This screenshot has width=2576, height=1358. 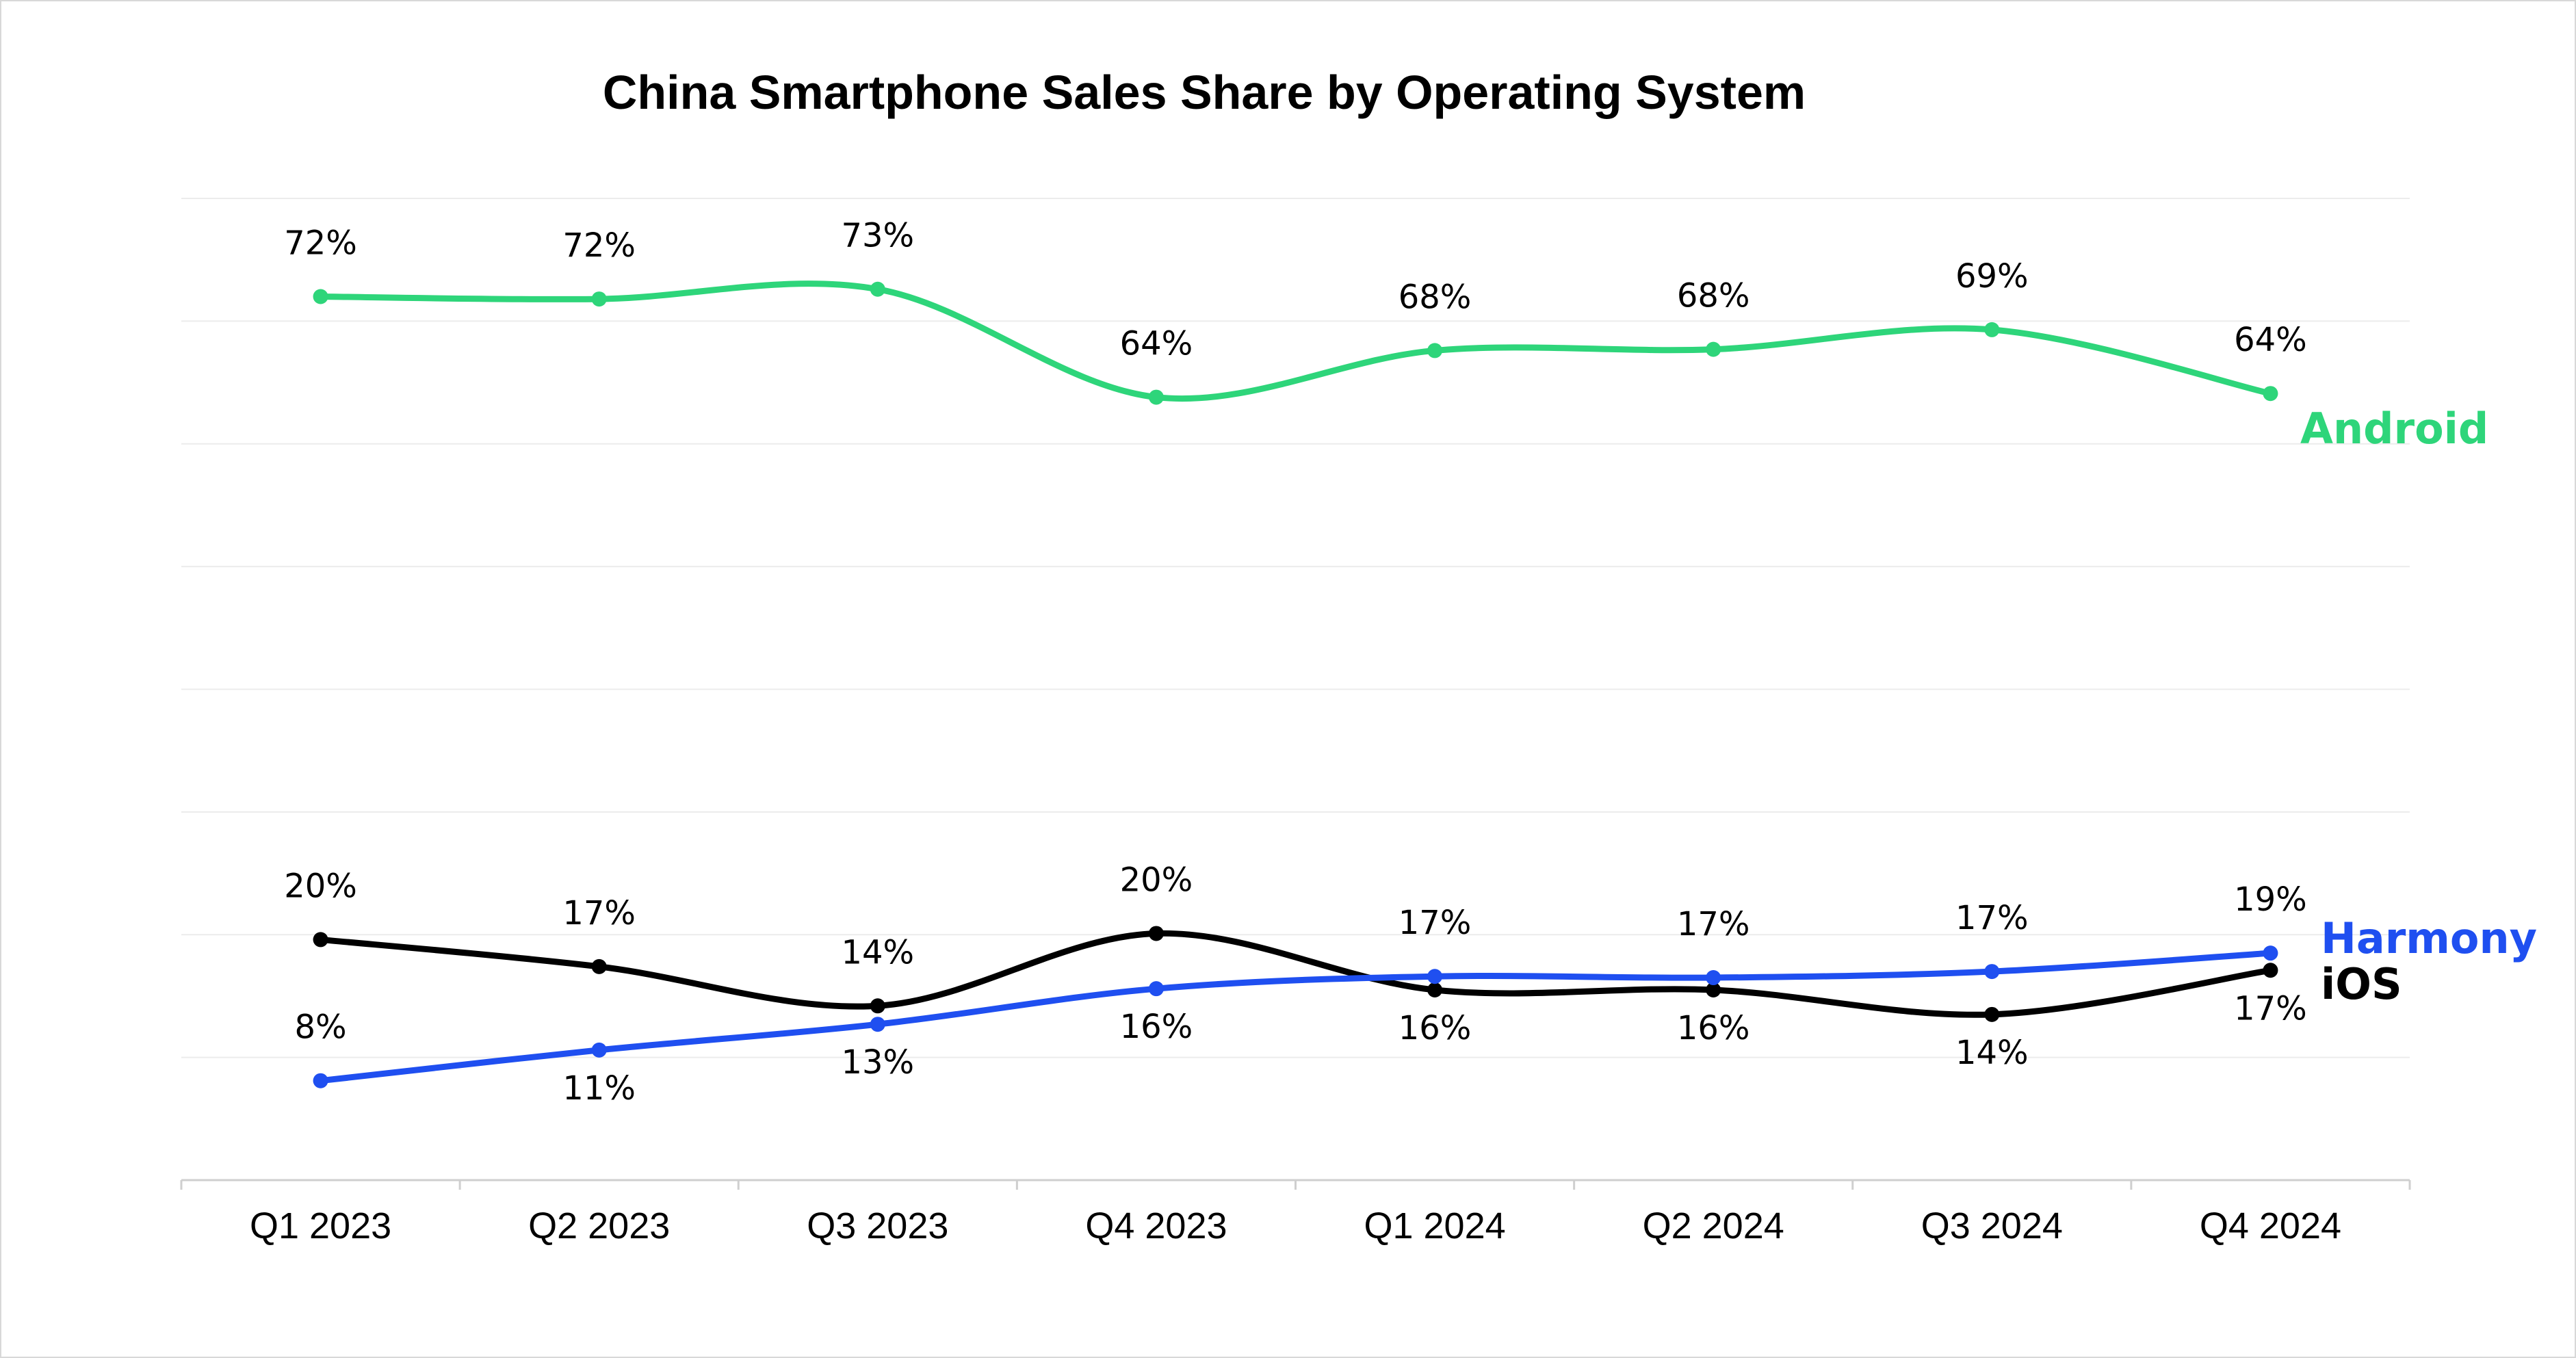 I want to click on x-tick-label: Q4 2024, so click(x=2270, y=1225).